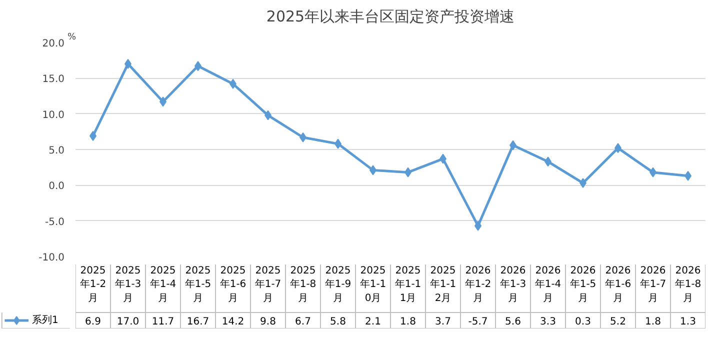 The width and height of the screenshot is (717, 344). What do you see at coordinates (443, 322) in the screenshot?
I see `data-label: 3.7` at bounding box center [443, 322].